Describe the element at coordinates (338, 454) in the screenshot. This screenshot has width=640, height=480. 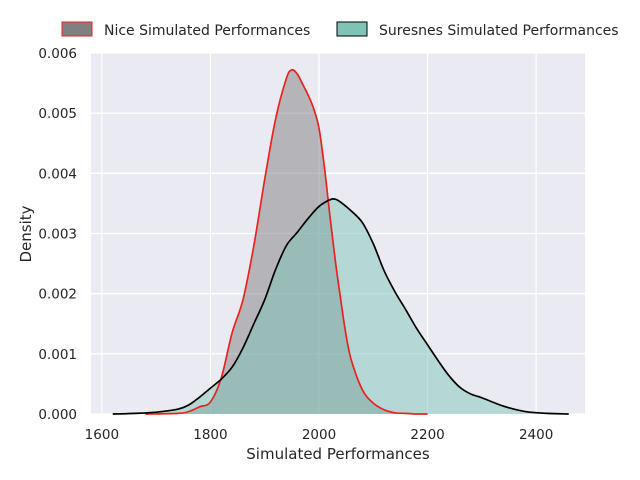
I see `x-axis-label: Simulated Performances` at that location.